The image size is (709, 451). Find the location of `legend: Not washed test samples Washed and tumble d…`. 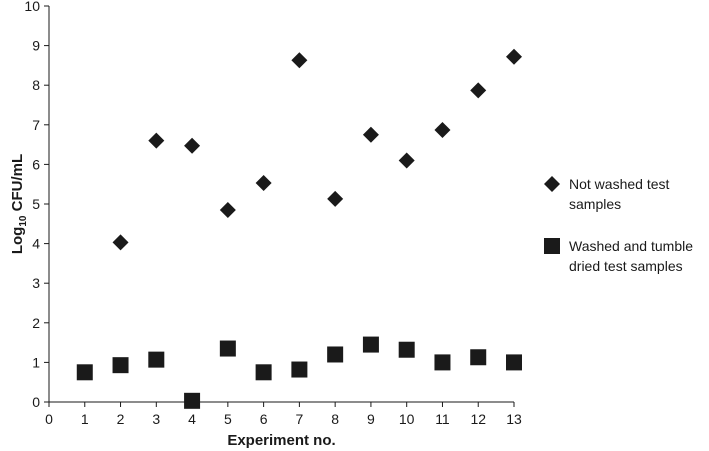

legend: Not washed test samples Washed and tumble d… is located at coordinates (618, 225).